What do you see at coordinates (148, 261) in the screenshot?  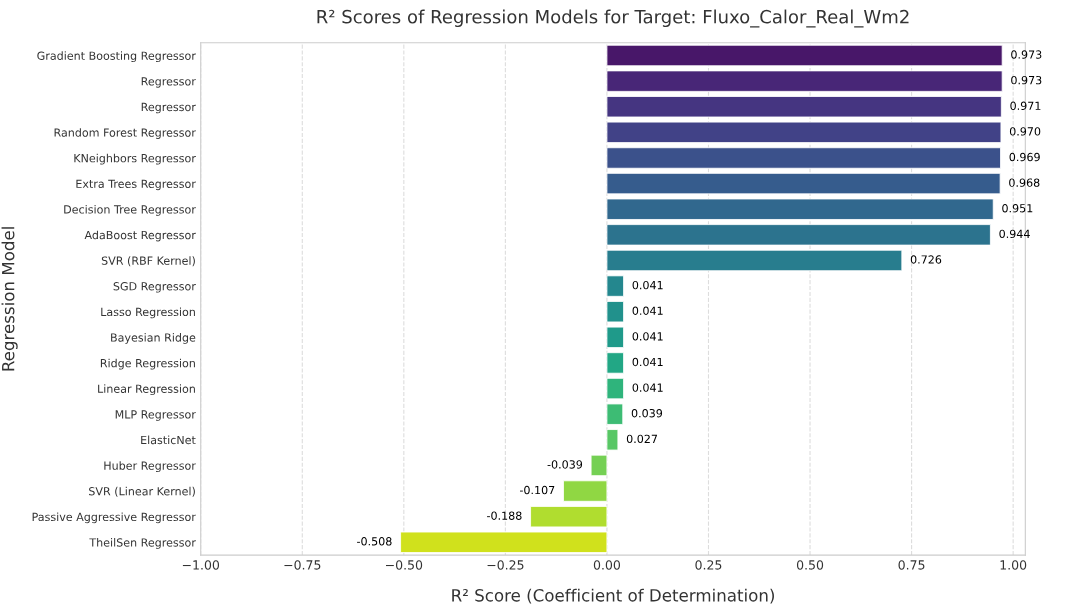 I see `y-tick-label: SVR (RBF Kernel)` at bounding box center [148, 261].